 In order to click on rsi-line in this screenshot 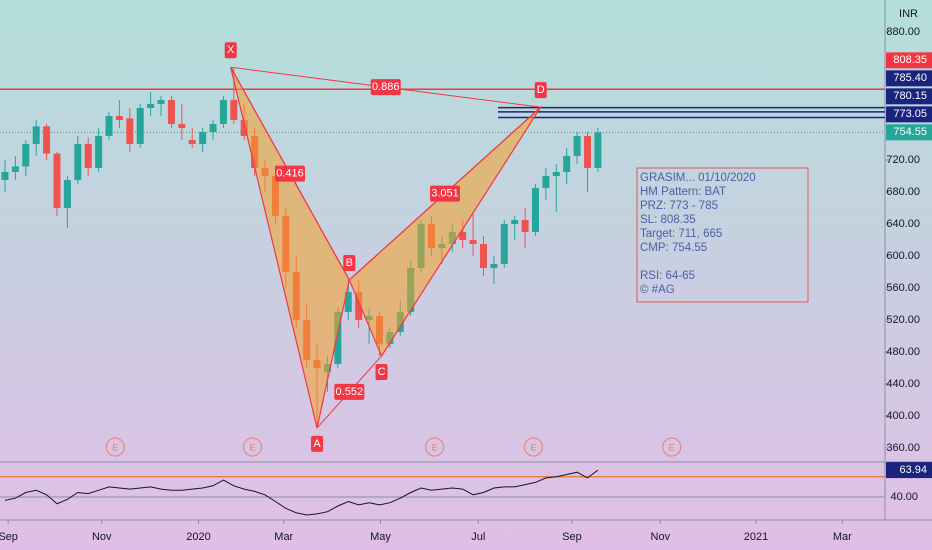, I will do `click(301, 492)`.